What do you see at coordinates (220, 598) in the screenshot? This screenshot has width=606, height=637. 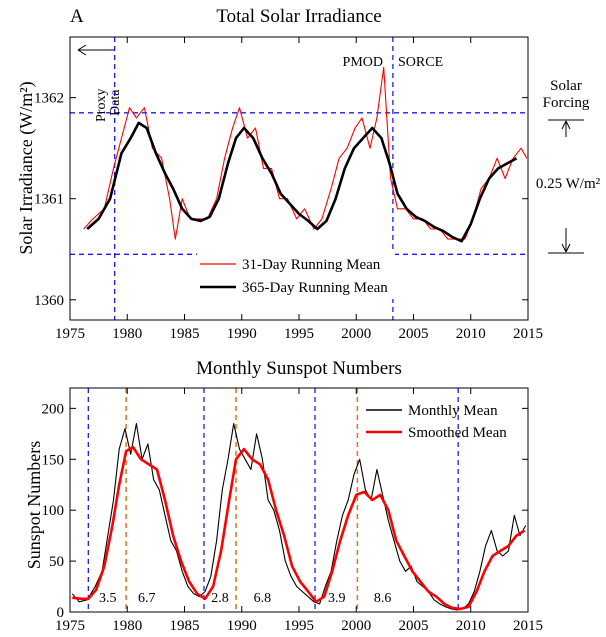 I see `cycle-length-label: 2.8` at bounding box center [220, 598].